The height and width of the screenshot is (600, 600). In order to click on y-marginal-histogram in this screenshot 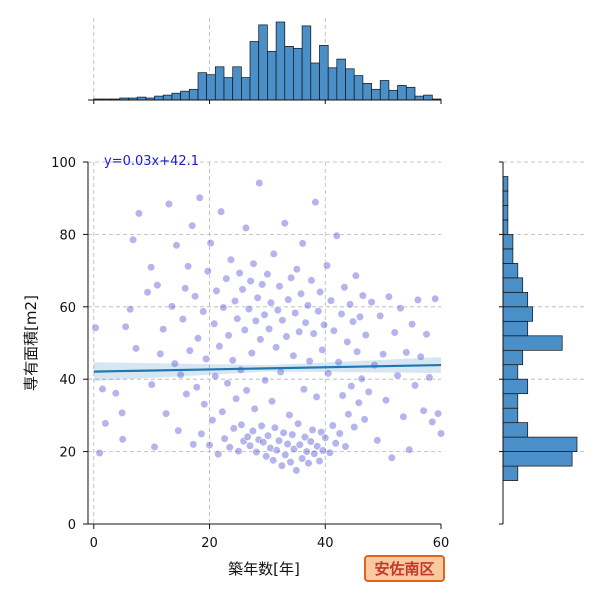, I will do `click(542, 343)`.